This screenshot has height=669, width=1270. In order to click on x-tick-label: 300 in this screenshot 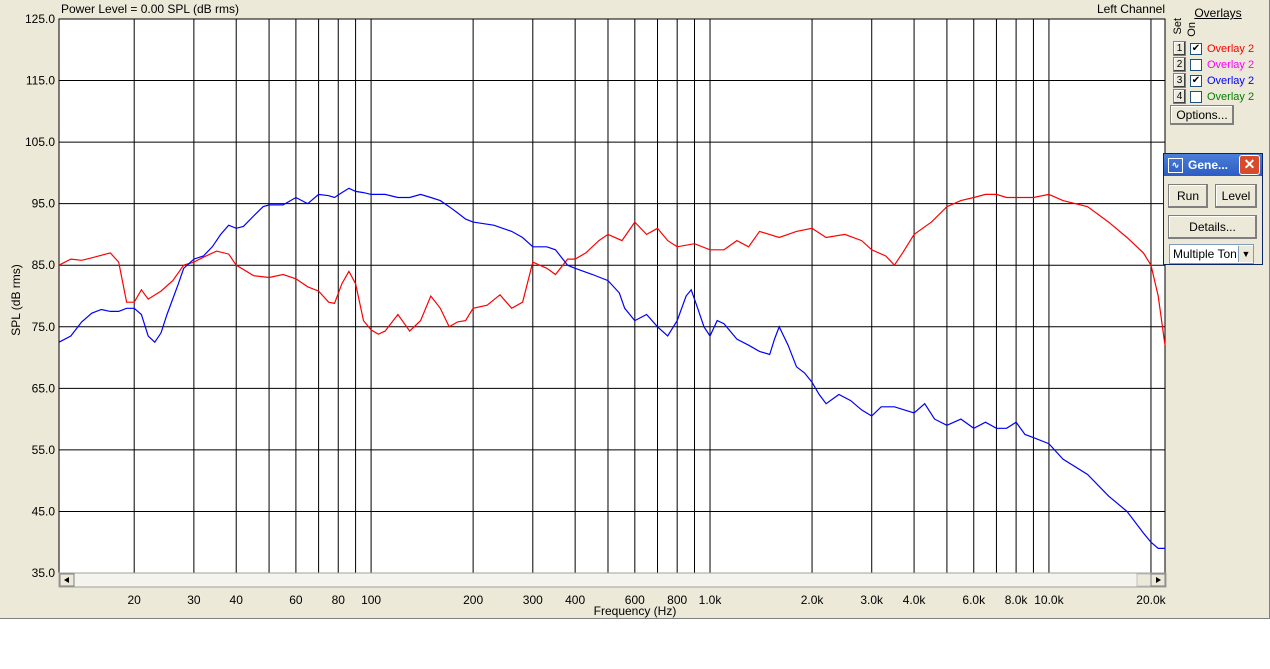, I will do `click(533, 600)`.